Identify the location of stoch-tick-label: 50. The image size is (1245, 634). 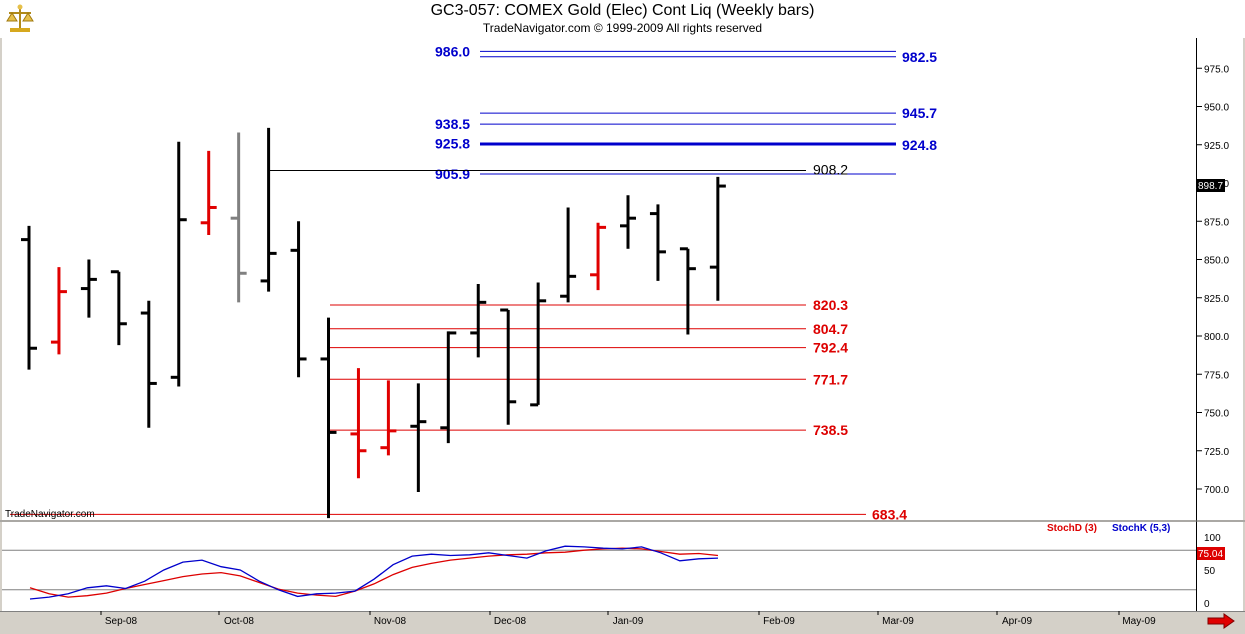
(1210, 571).